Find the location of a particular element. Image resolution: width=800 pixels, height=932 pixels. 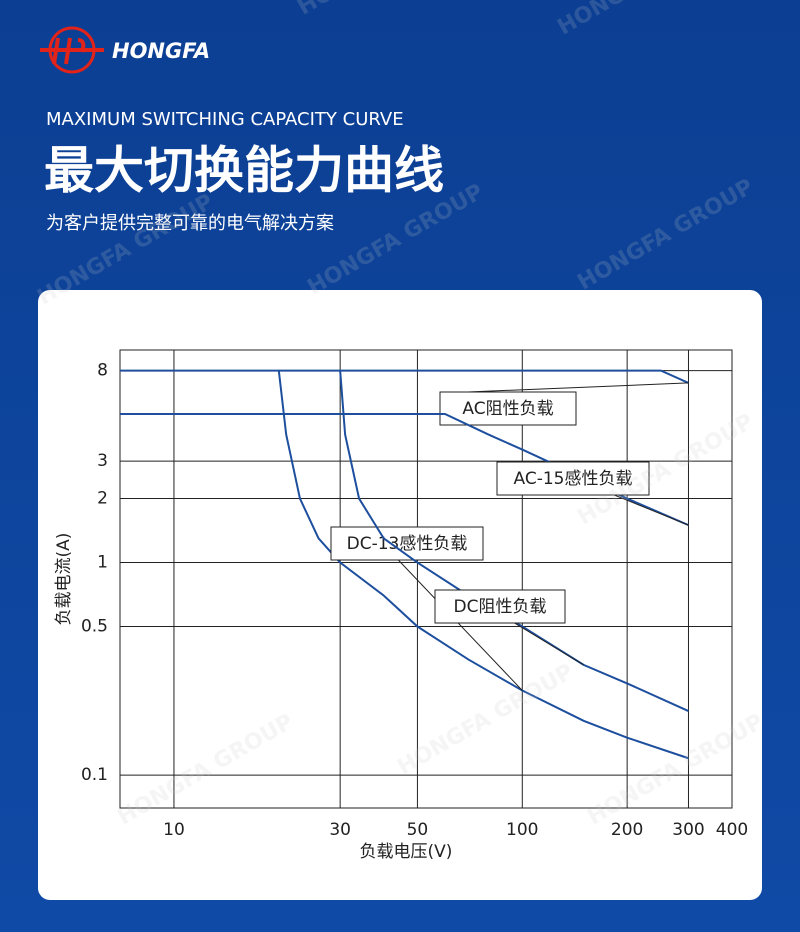

title: 最大切换能力曲线 is located at coordinates (244, 171).